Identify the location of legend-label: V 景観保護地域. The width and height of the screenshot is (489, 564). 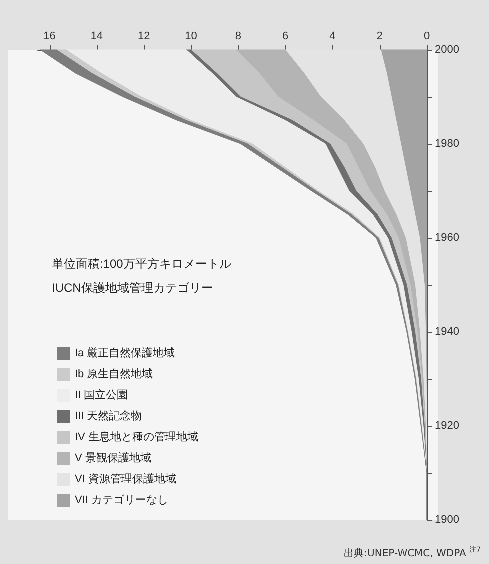
(113, 458).